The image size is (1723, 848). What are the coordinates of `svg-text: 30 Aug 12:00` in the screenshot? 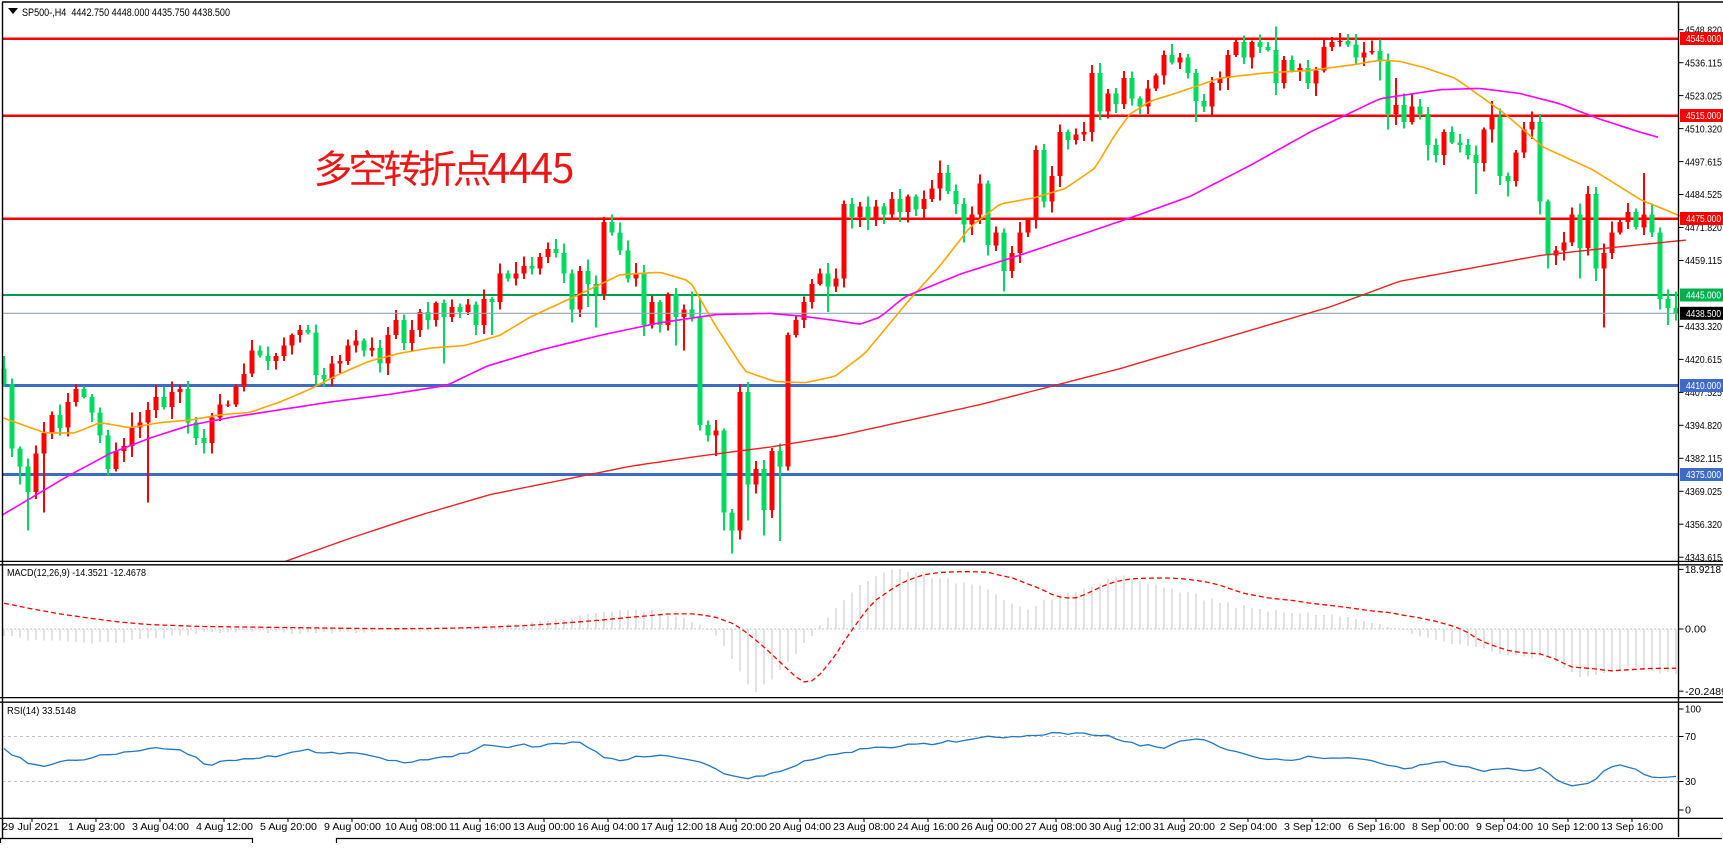 It's located at (1120, 827).